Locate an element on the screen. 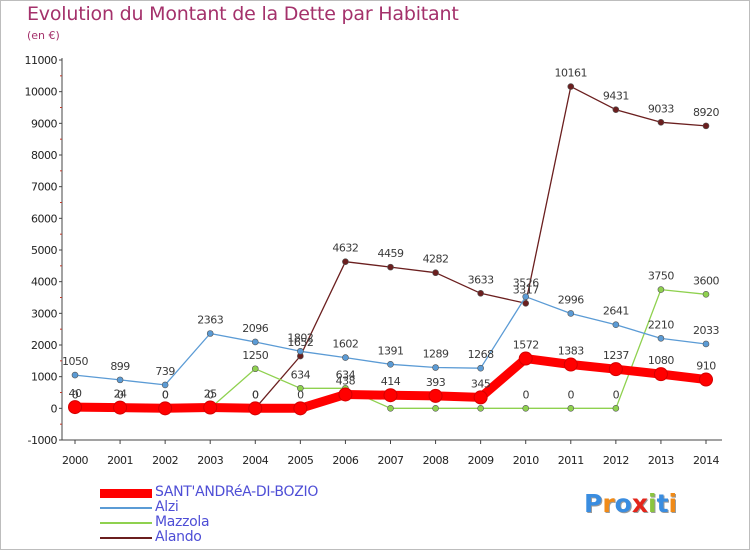 This screenshot has width=750, height=550. proxiti-logo: Proxiti is located at coordinates (631, 503).